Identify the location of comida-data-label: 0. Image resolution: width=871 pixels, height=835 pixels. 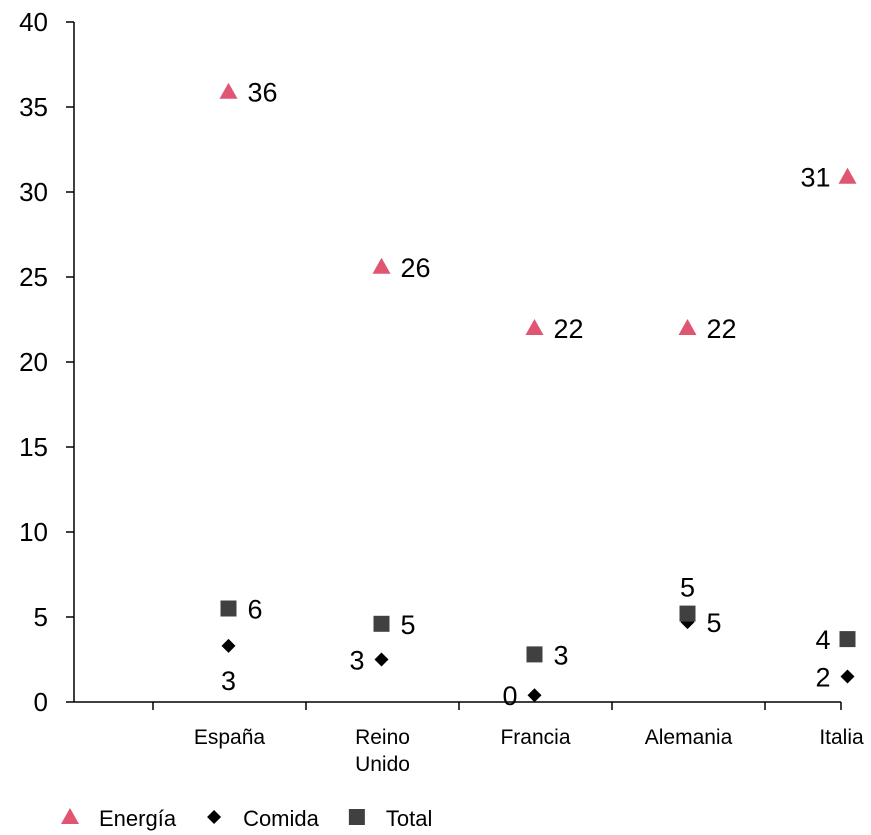
(509, 696).